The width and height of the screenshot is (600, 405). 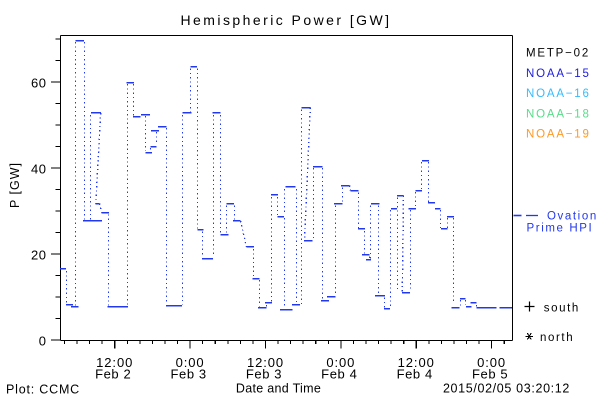 I want to click on svg-text: NOAA−18, so click(x=558, y=114).